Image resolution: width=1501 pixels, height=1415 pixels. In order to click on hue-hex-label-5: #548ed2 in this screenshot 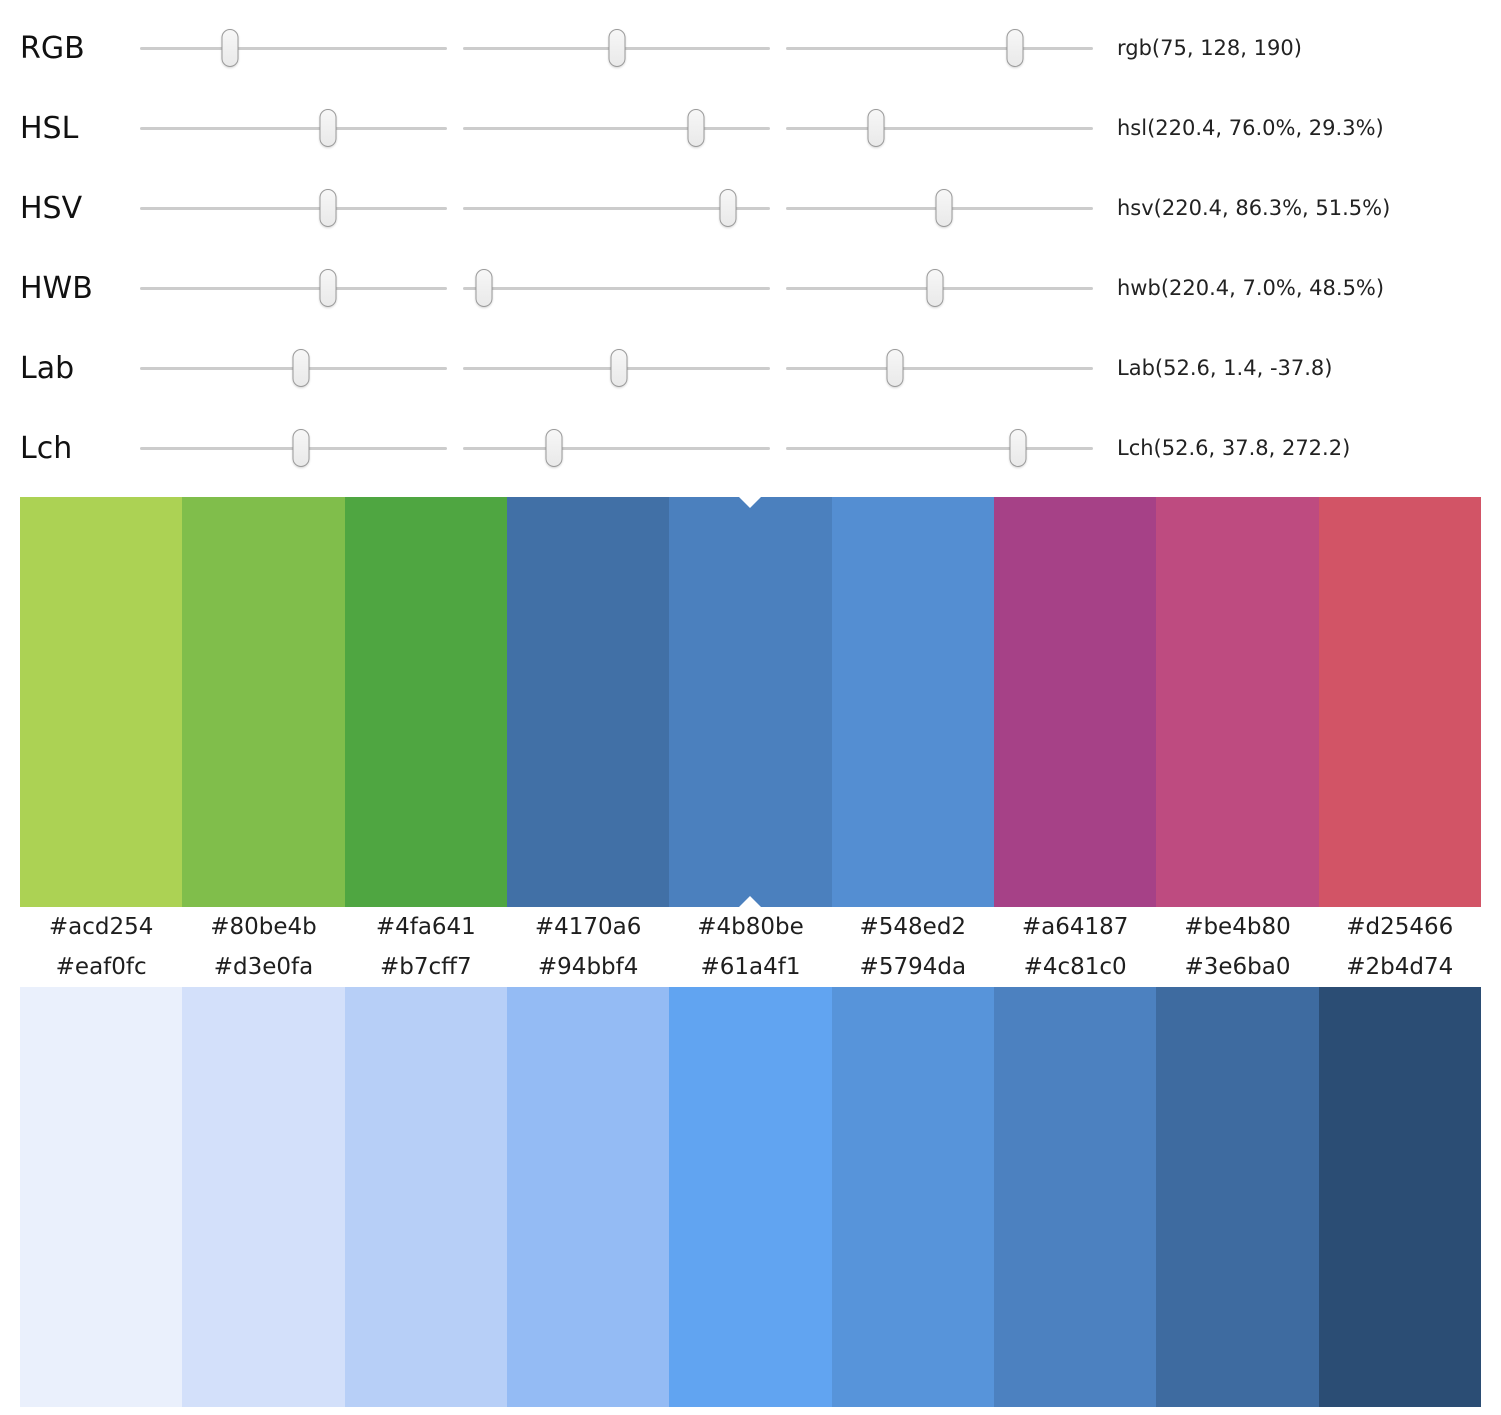, I will do `click(913, 927)`.